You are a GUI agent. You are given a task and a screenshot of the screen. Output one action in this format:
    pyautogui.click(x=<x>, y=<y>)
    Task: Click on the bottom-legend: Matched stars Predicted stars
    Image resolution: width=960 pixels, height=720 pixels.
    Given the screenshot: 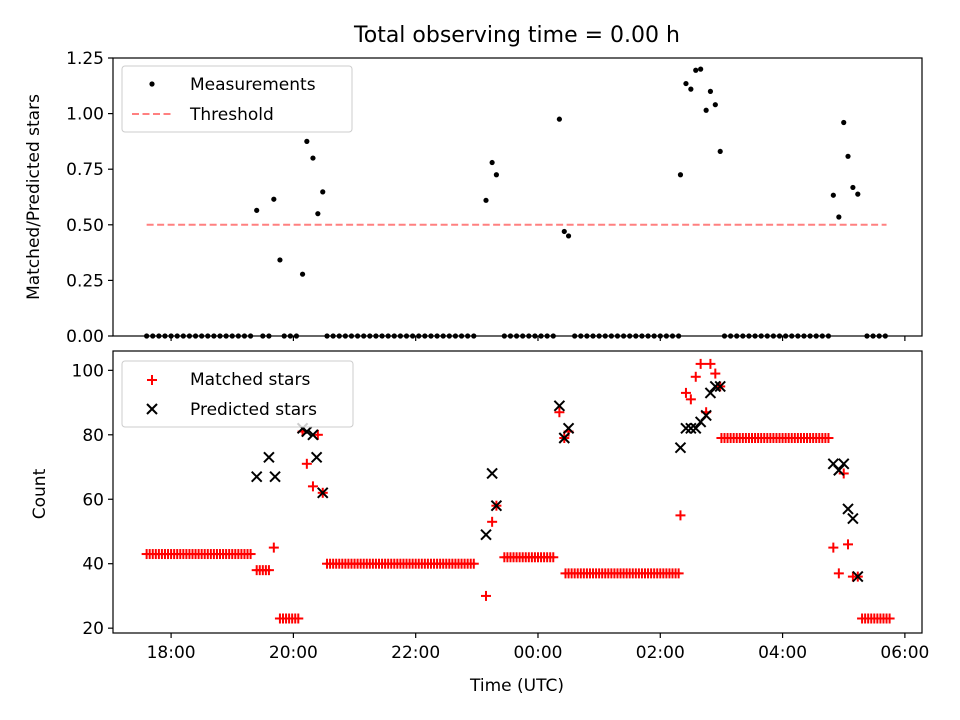 What is the action you would take?
    pyautogui.click(x=237, y=394)
    